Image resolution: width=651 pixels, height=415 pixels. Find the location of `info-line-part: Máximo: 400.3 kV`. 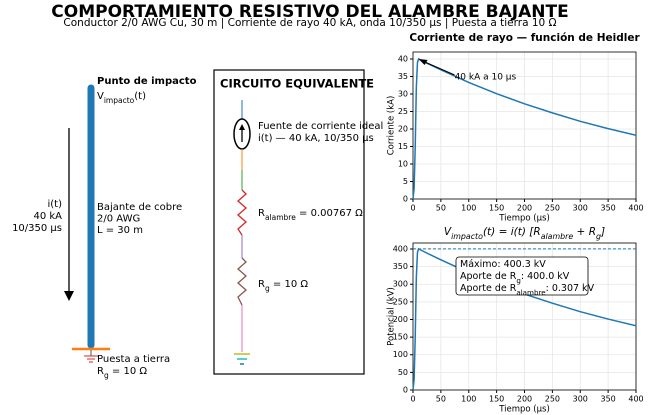

info-line-part: Máximo: 400.3 kV is located at coordinates (503, 264).